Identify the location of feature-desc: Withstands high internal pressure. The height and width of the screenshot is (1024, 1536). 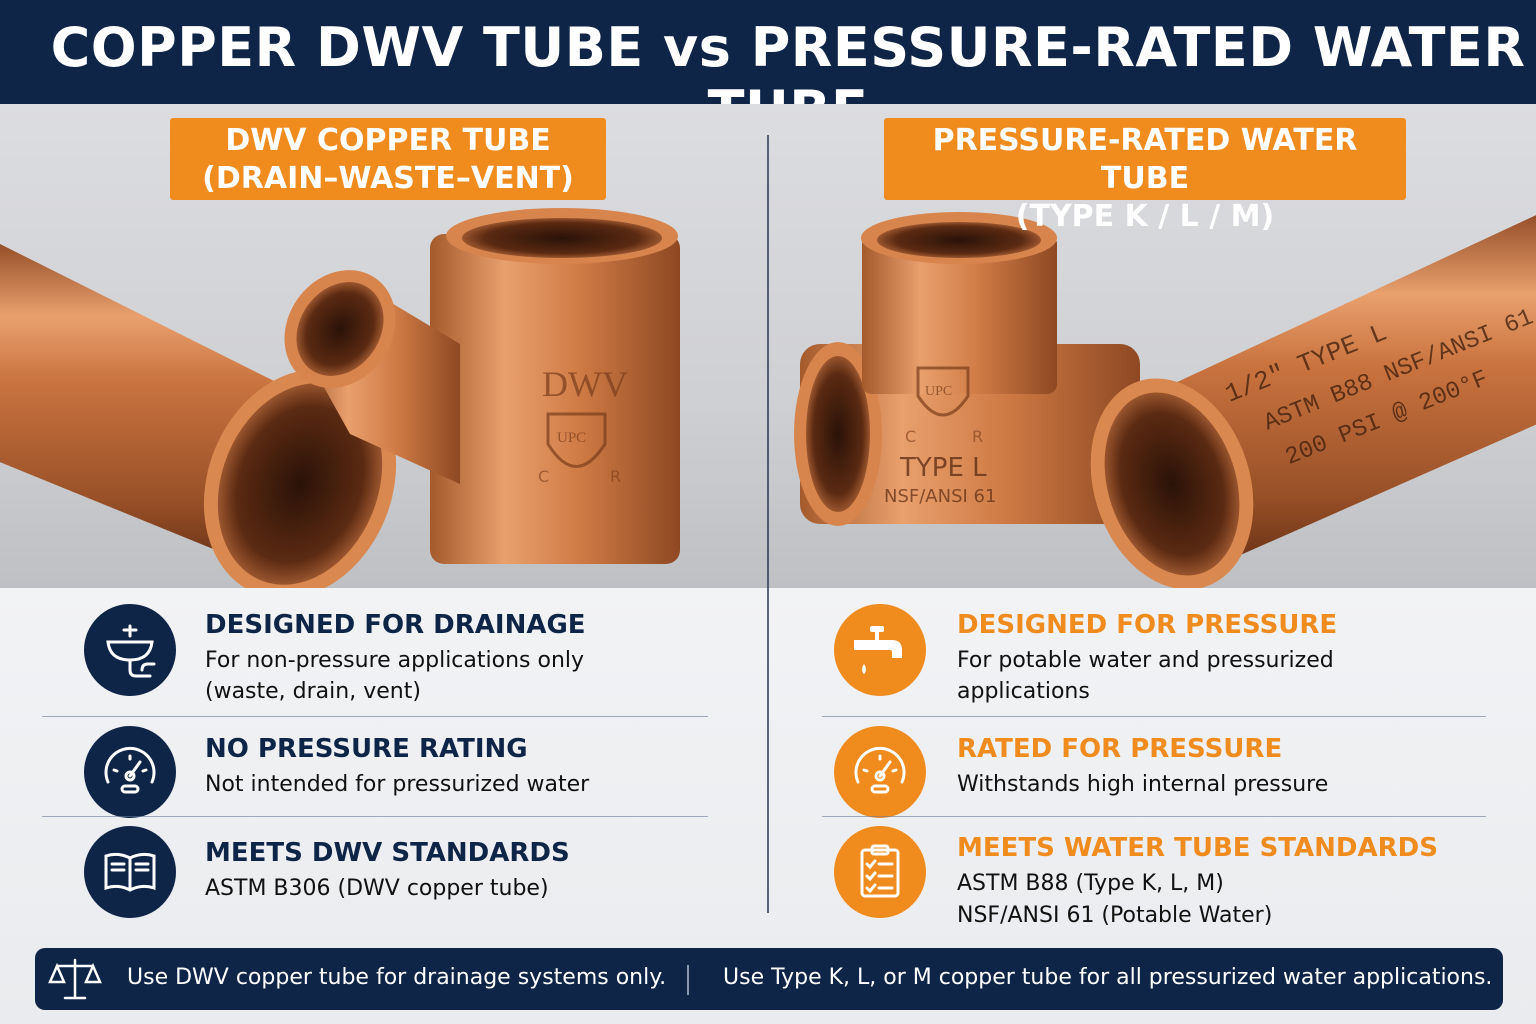
(1143, 784).